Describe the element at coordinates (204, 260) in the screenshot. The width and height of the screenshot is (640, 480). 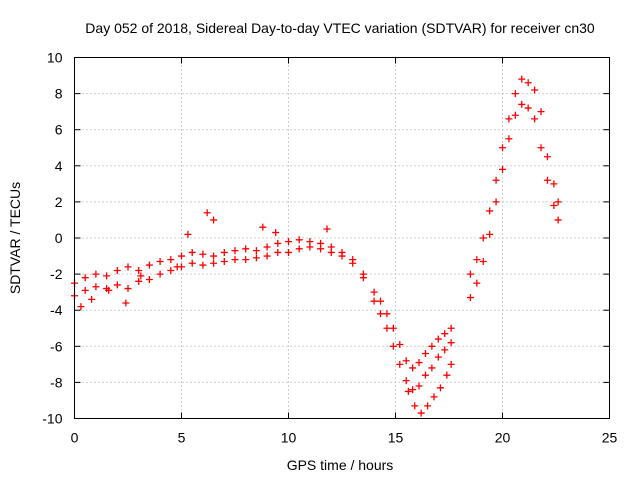
I see `series-scattered` at that location.